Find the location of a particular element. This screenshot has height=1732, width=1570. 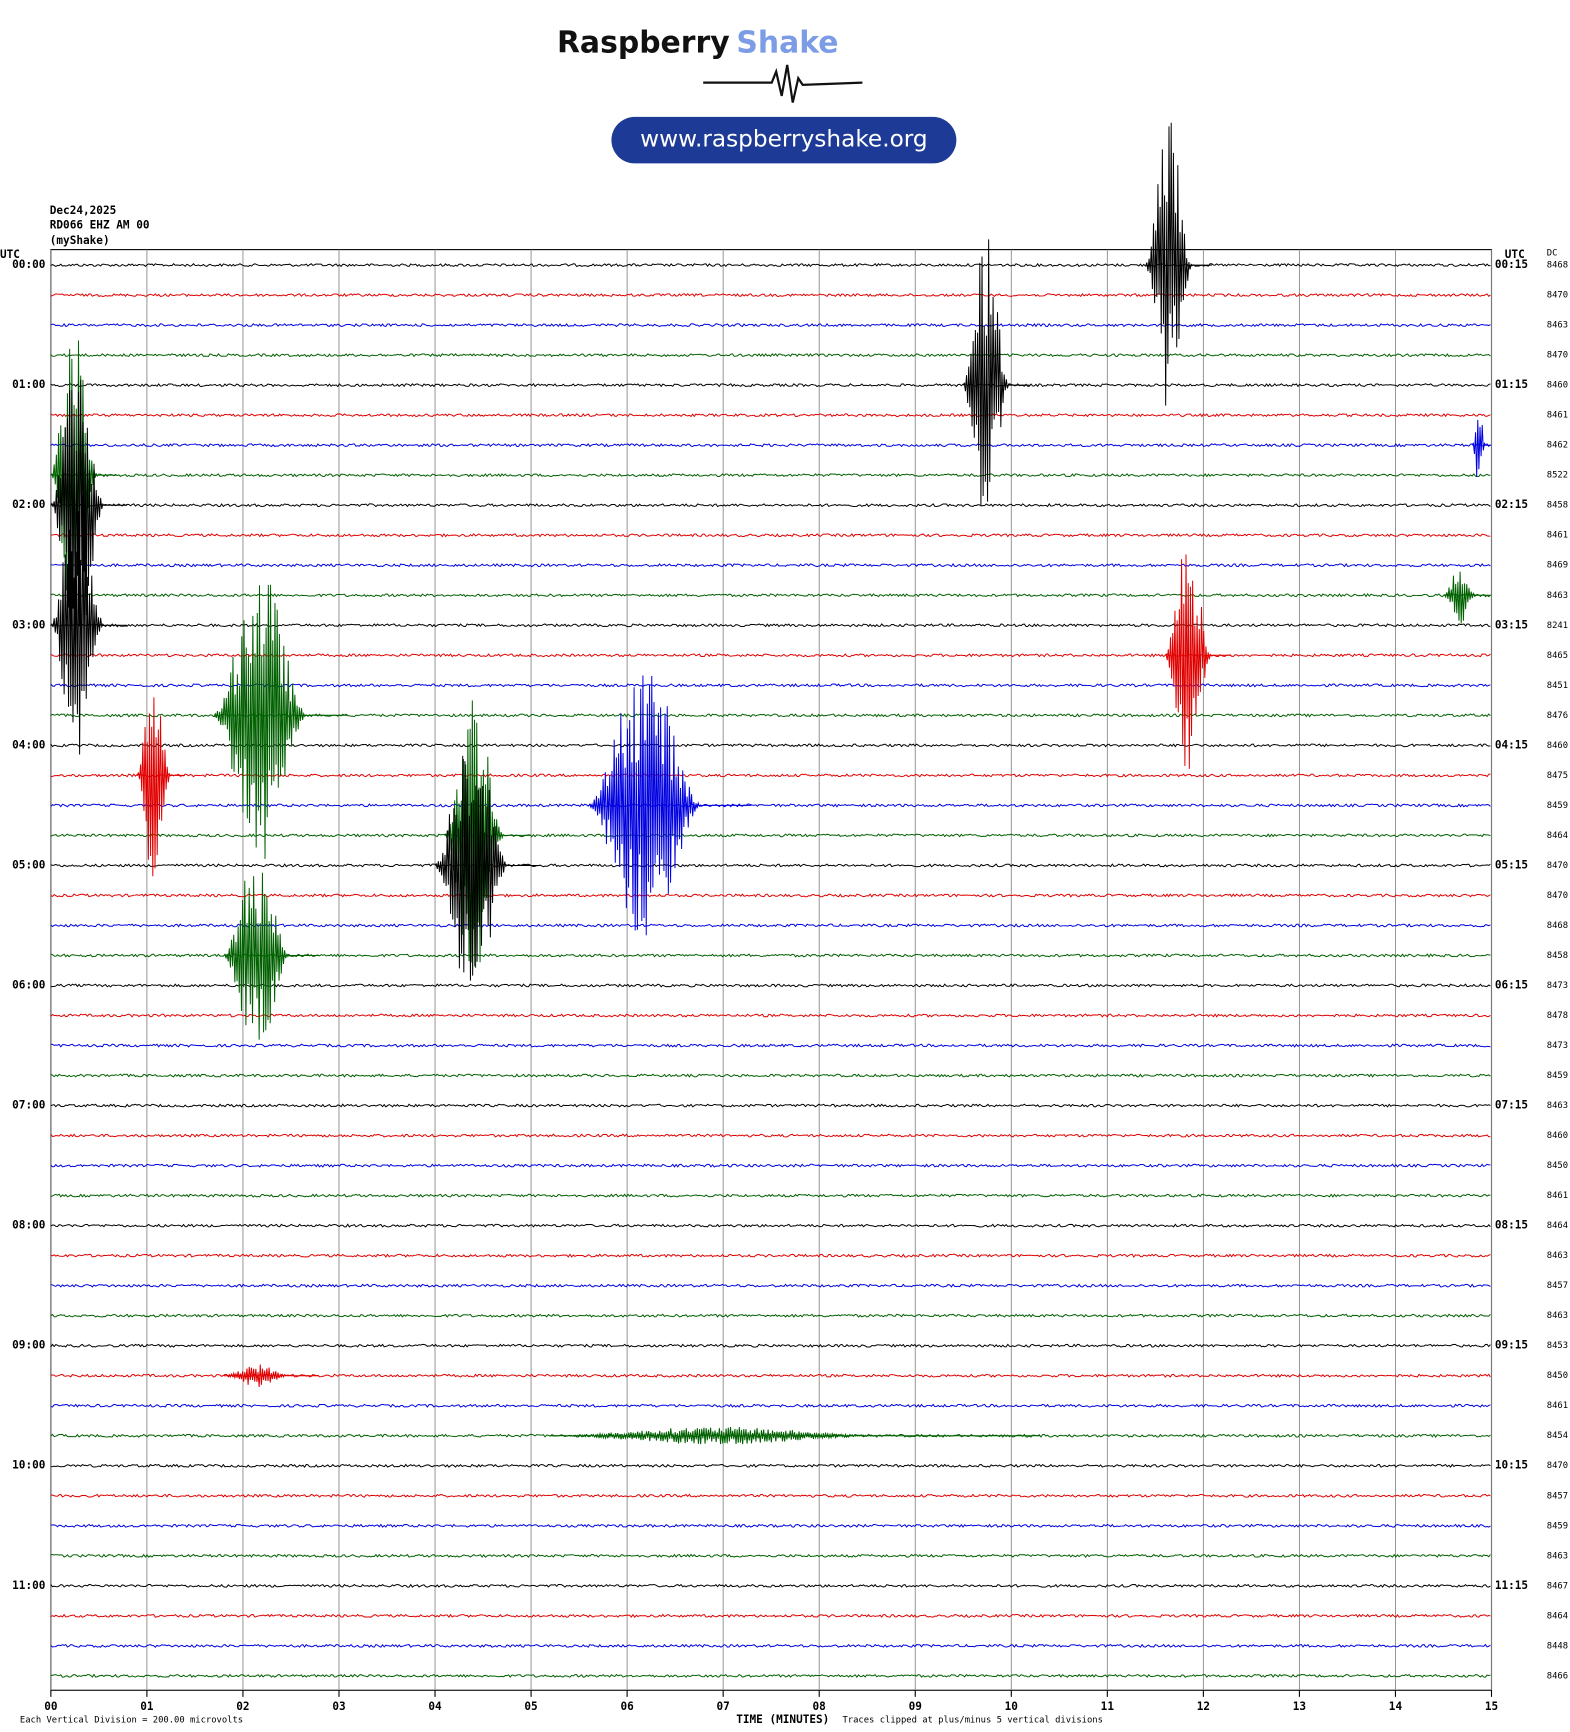

left-time-label: 03:00 is located at coordinates (28, 624).